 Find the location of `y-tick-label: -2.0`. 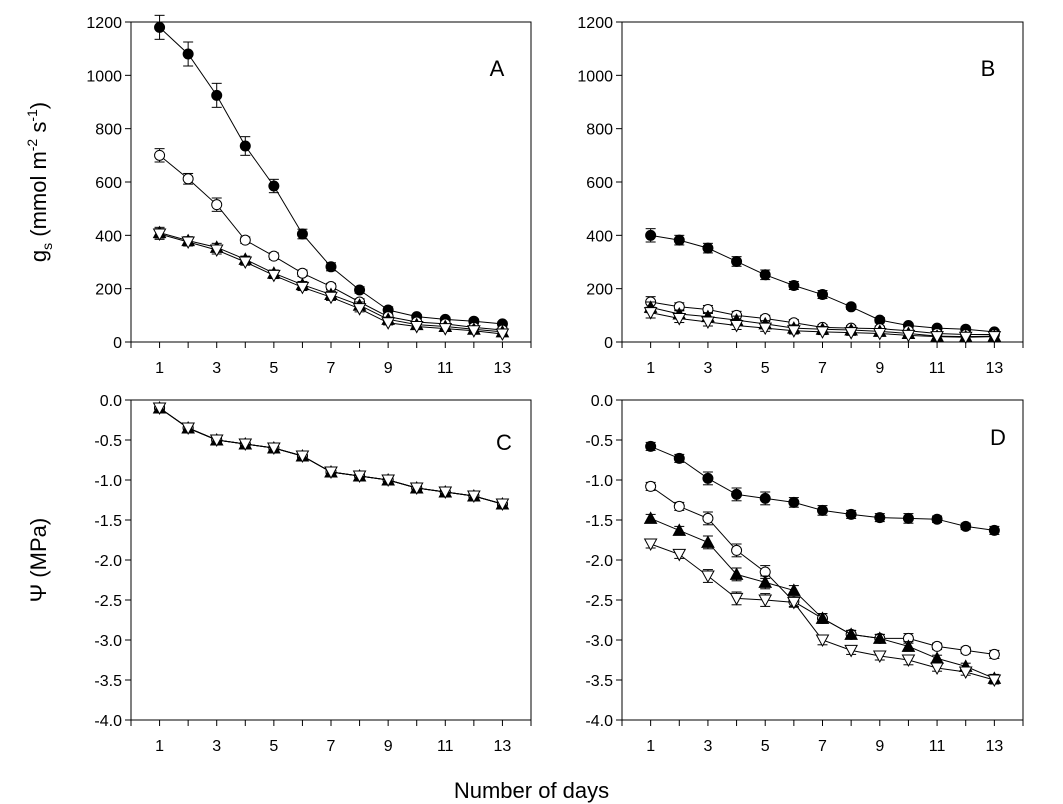

y-tick-label: -2.0 is located at coordinates (108, 561).